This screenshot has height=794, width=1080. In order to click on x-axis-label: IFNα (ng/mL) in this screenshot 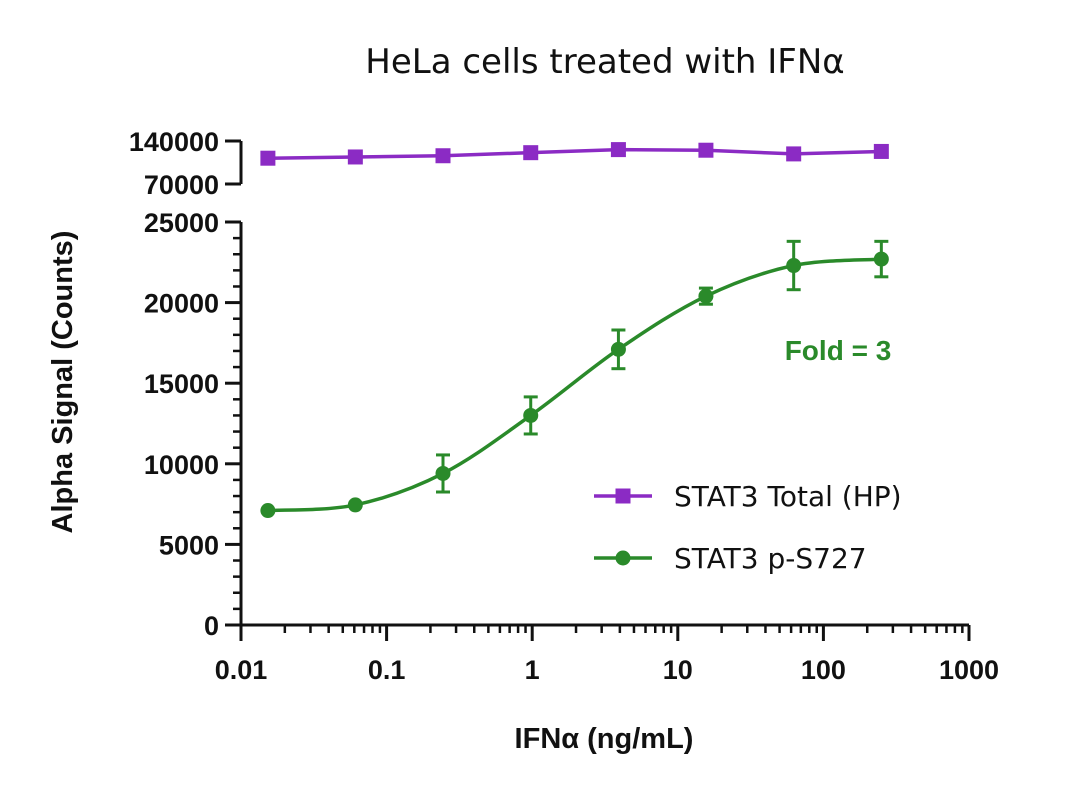, I will do `click(604, 739)`.